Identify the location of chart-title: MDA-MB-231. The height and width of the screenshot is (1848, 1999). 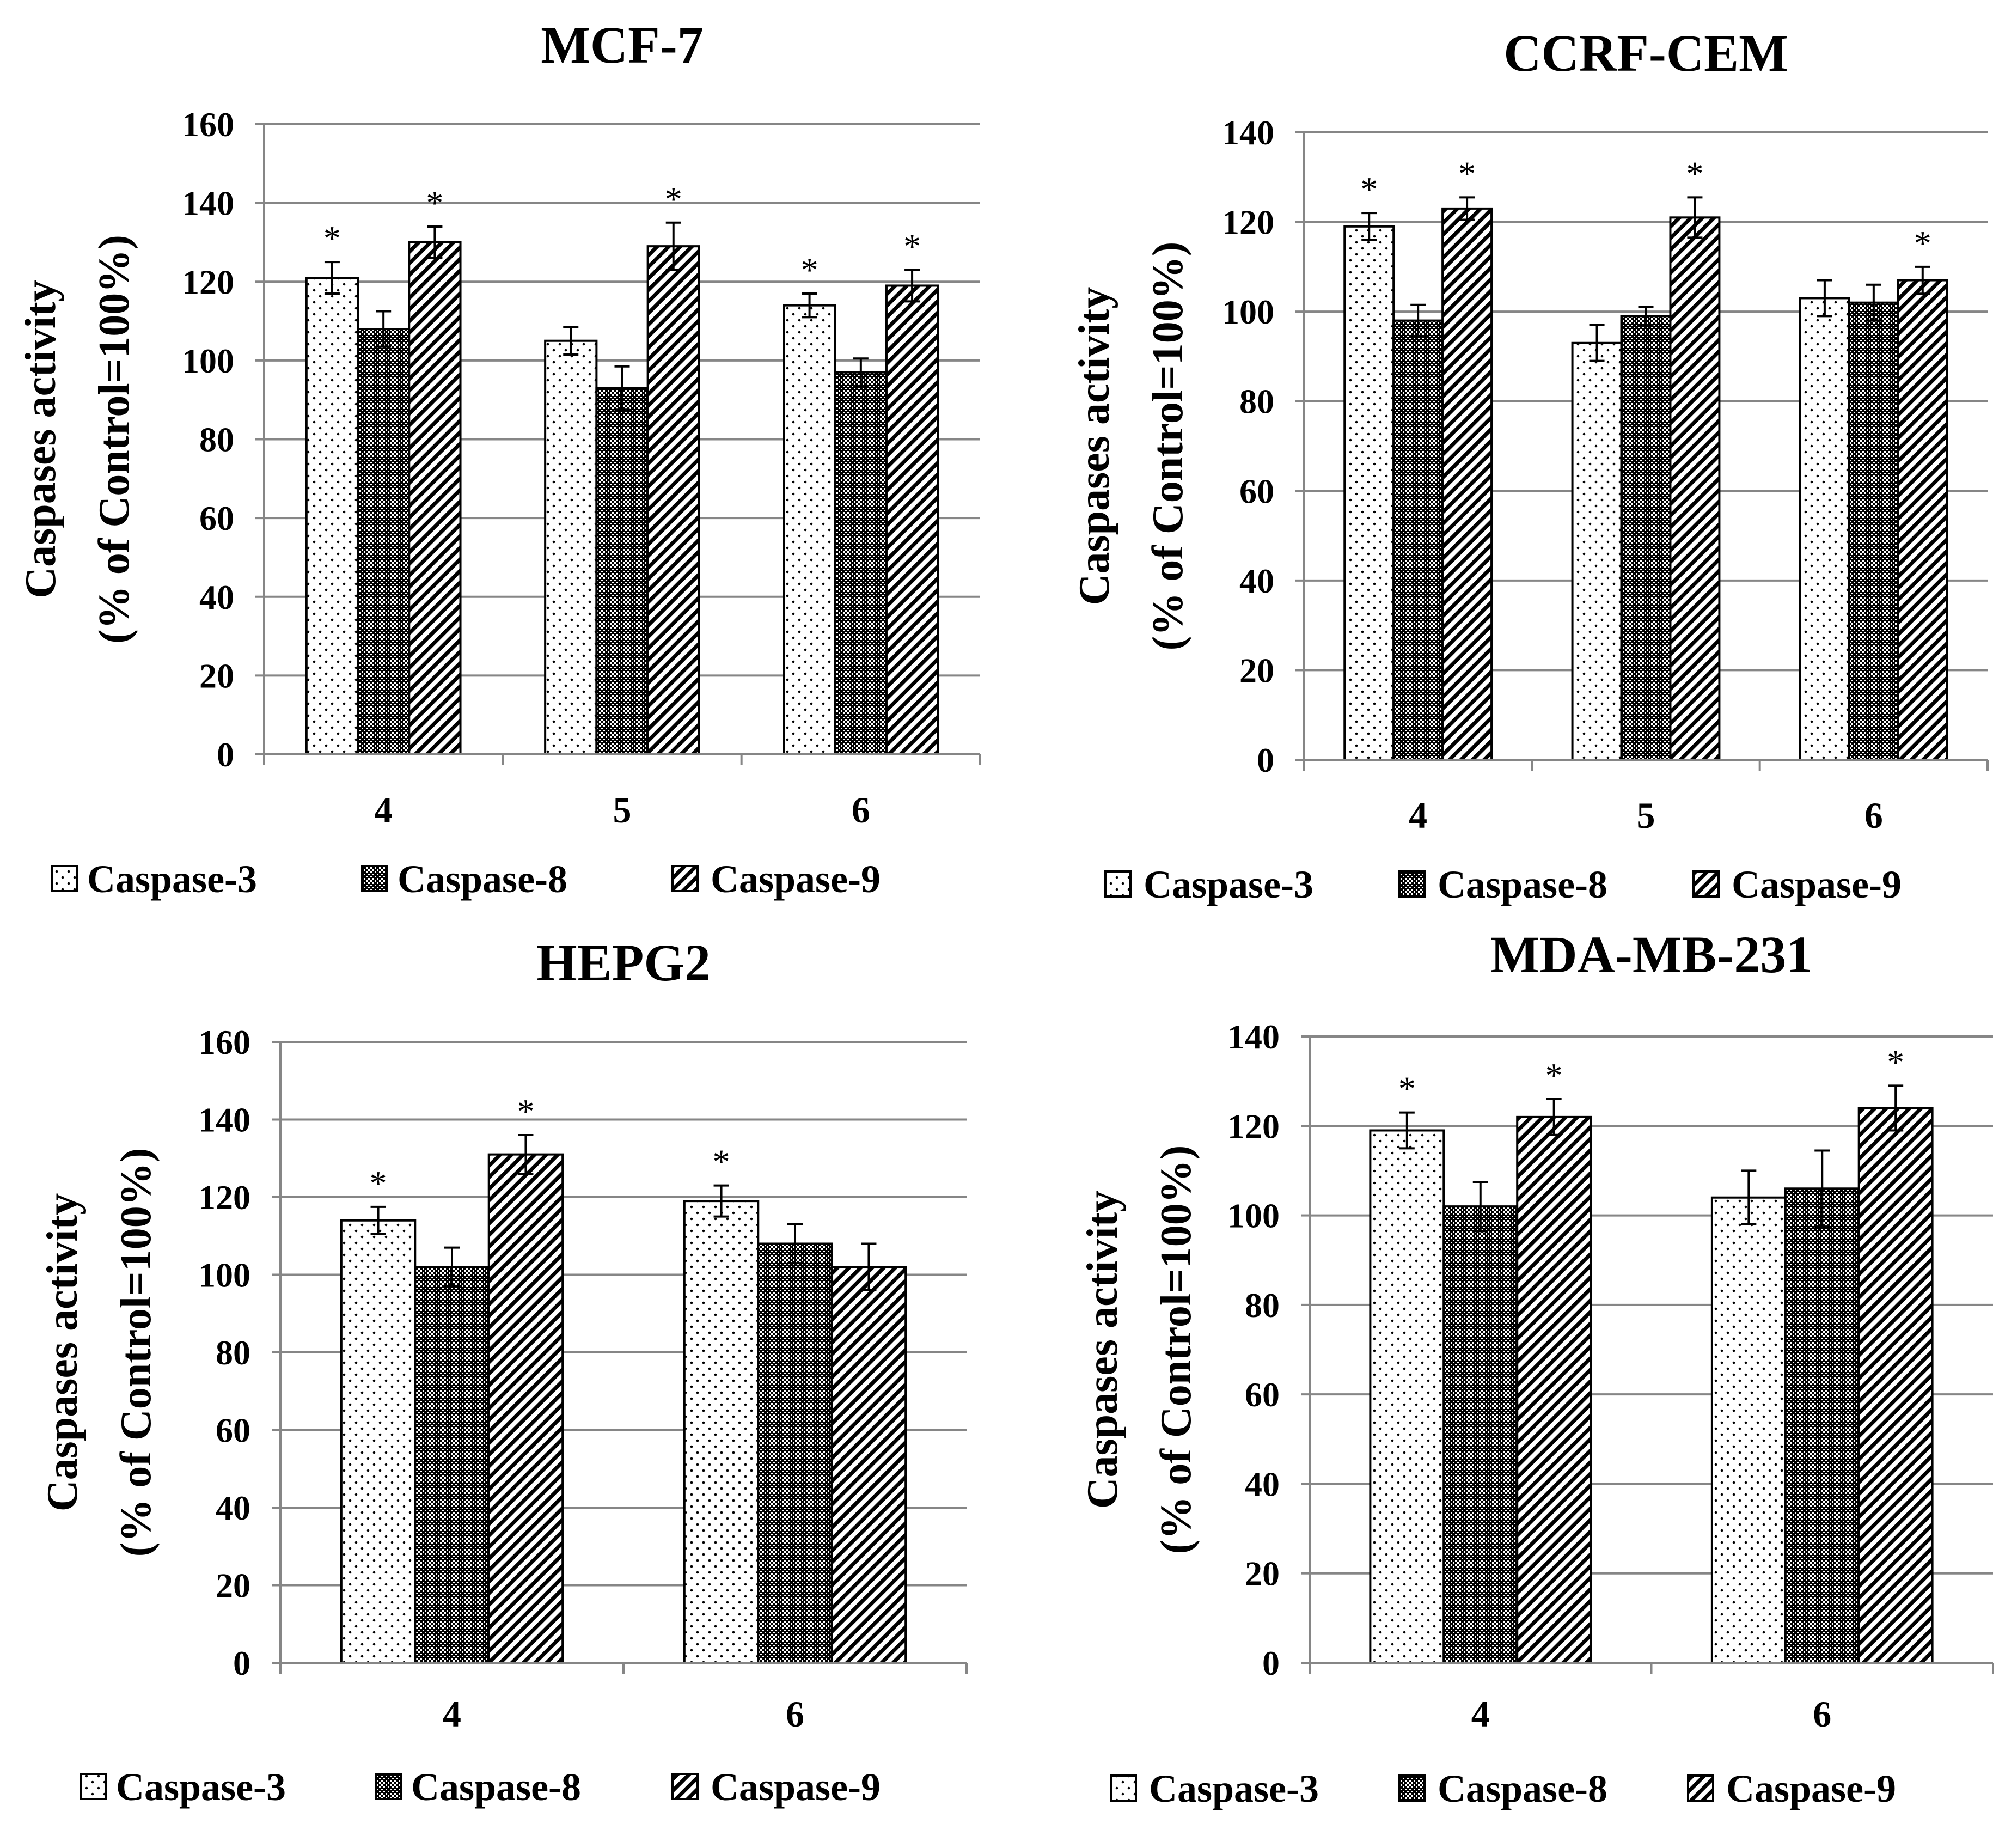
(1651, 954).